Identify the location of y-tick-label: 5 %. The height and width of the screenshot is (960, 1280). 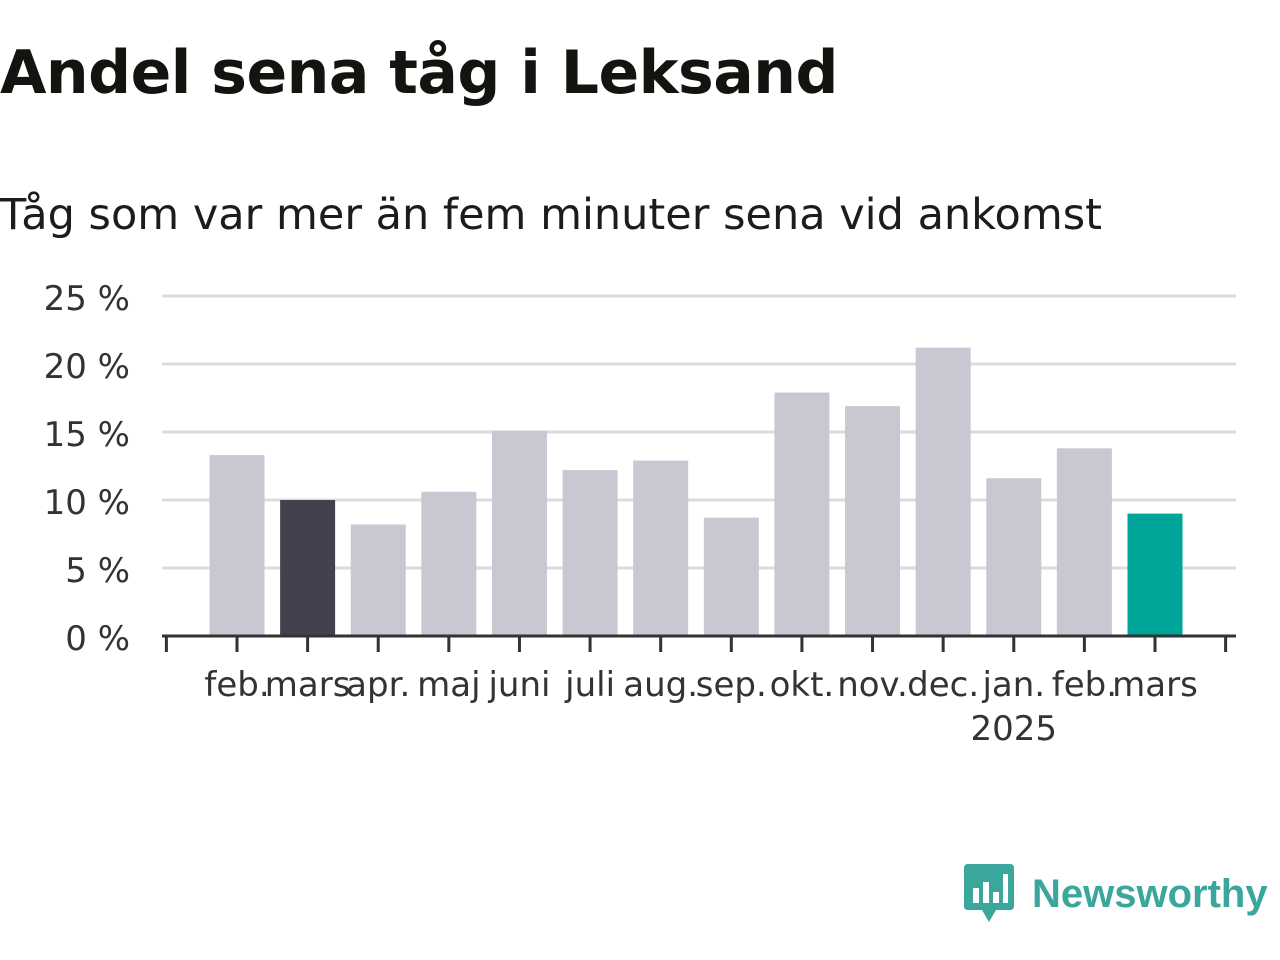
(97, 571).